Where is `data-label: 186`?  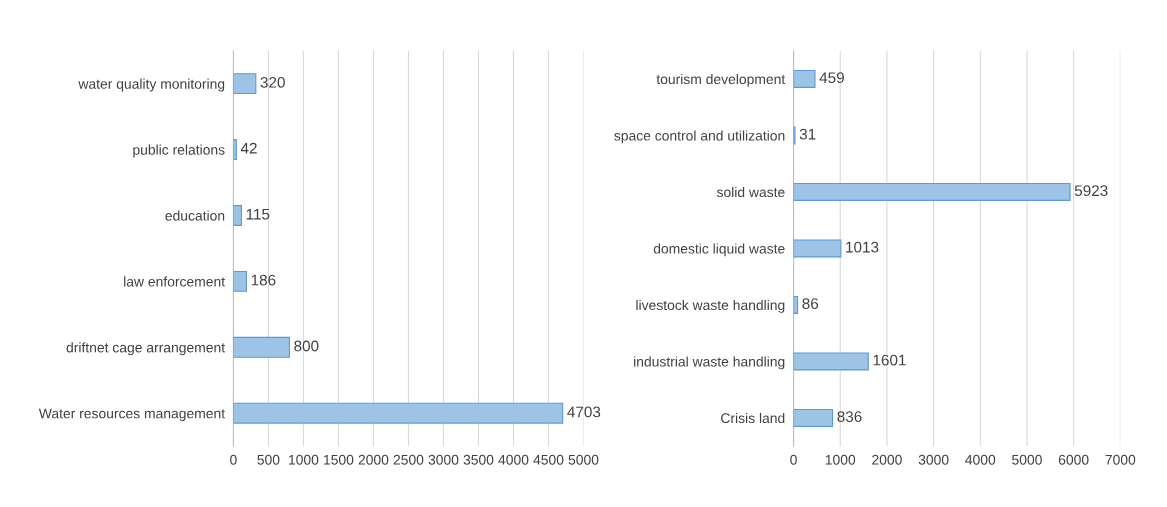
data-label: 186 is located at coordinates (263, 280).